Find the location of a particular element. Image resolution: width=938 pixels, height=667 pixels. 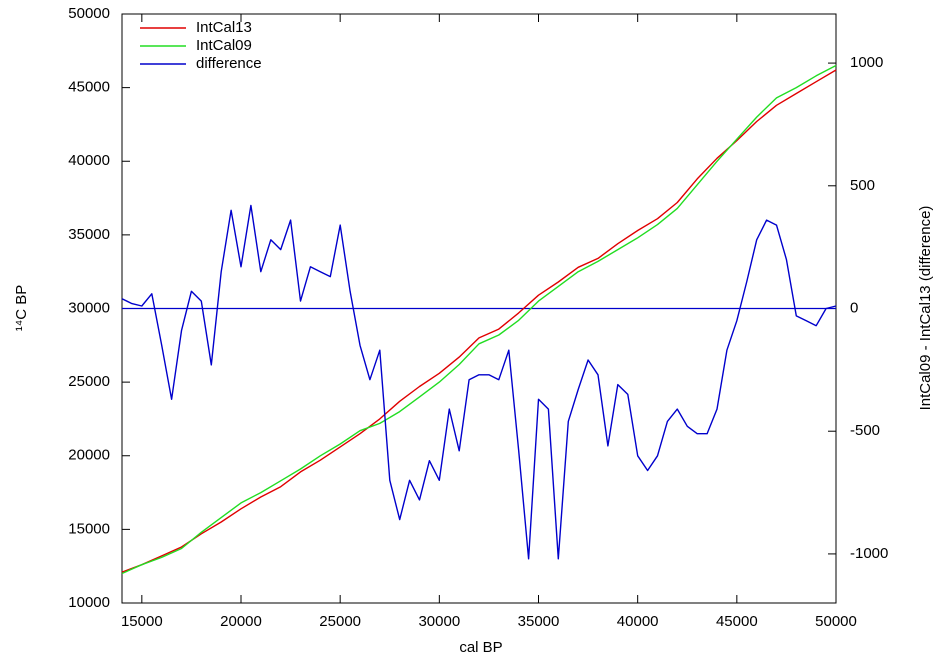

x-tick-label: 30000 is located at coordinates (439, 621).